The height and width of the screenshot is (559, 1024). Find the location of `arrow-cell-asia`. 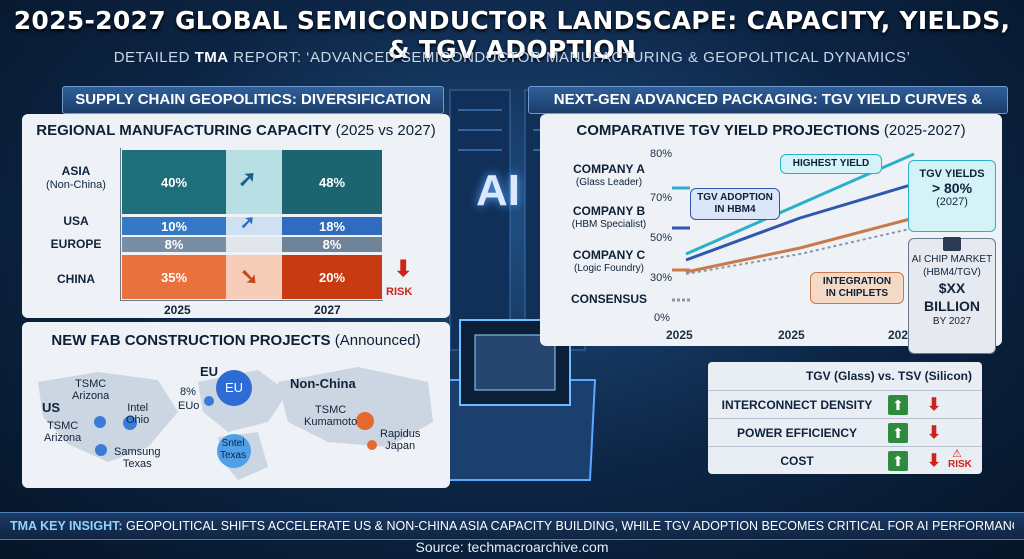

arrow-cell-asia is located at coordinates (254, 182).